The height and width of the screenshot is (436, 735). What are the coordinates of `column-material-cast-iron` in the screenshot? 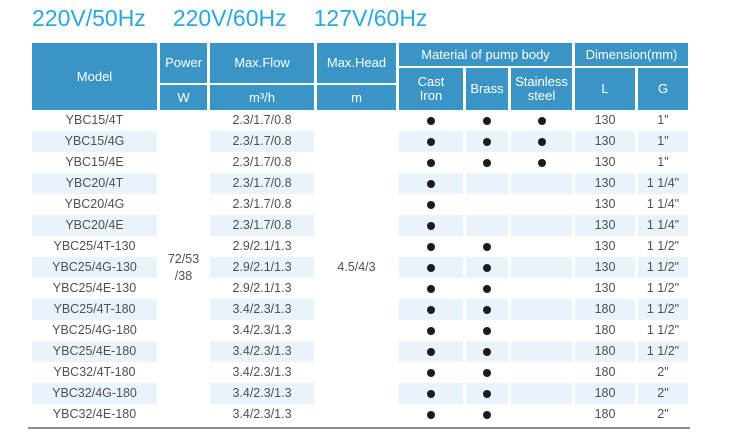 It's located at (431, 267).